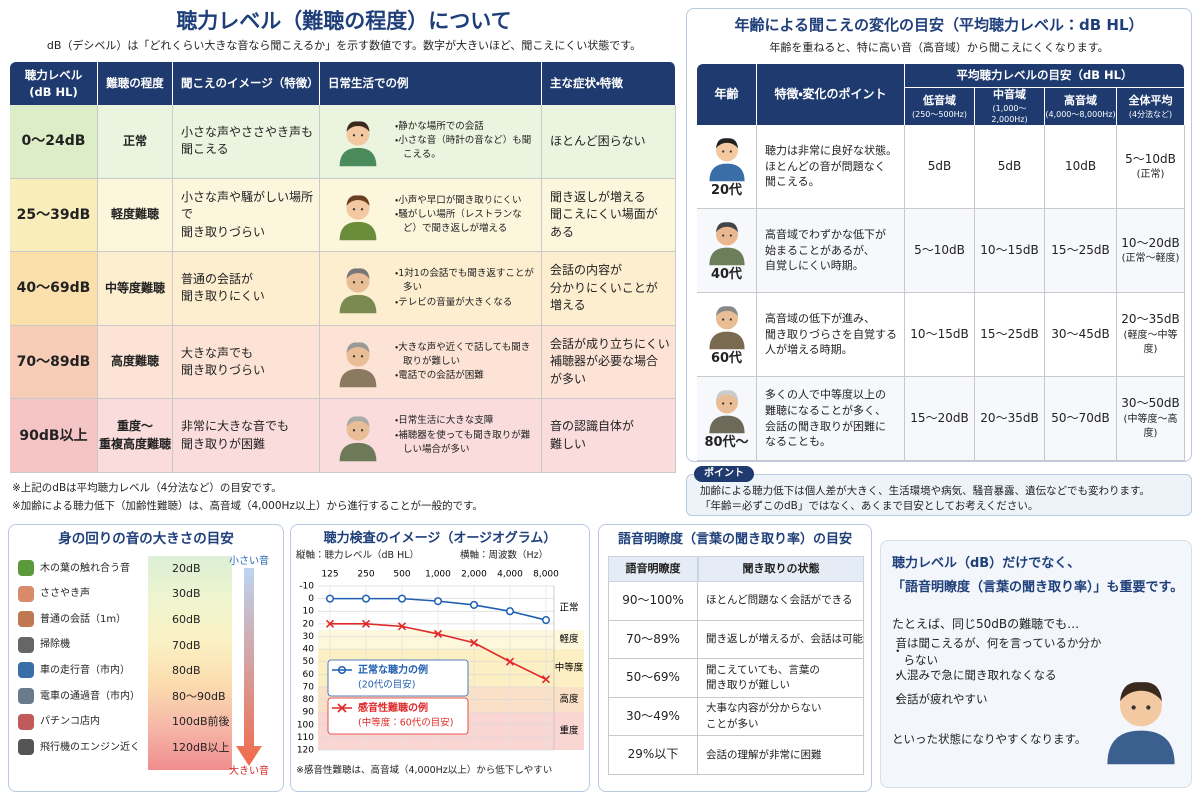  What do you see at coordinates (311, 599) in the screenshot?
I see `y-tick-label: 0` at bounding box center [311, 599].